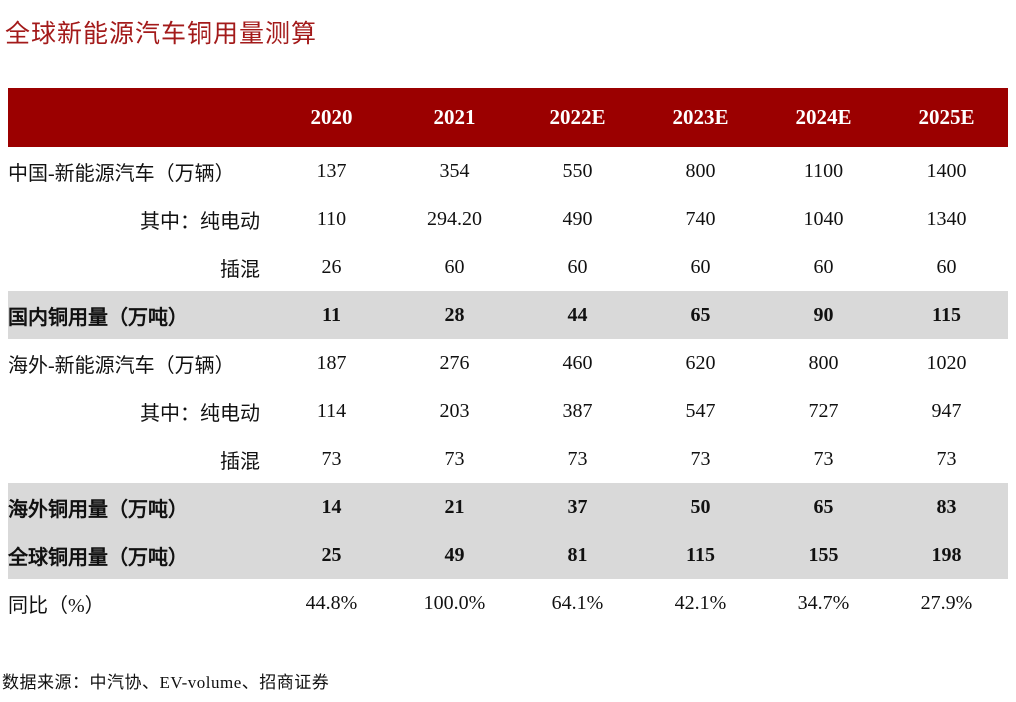 Image resolution: width=1016 pixels, height=702 pixels. What do you see at coordinates (823, 314) in the screenshot?
I see `cell-value: 90` at bounding box center [823, 314].